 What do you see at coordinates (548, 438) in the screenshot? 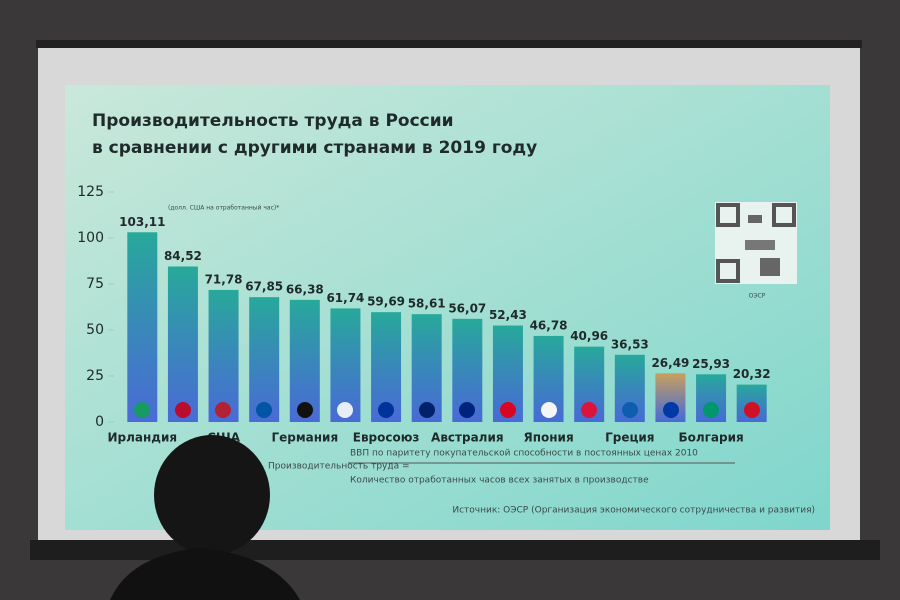
I see `x-tick-label: Япония` at bounding box center [548, 438].